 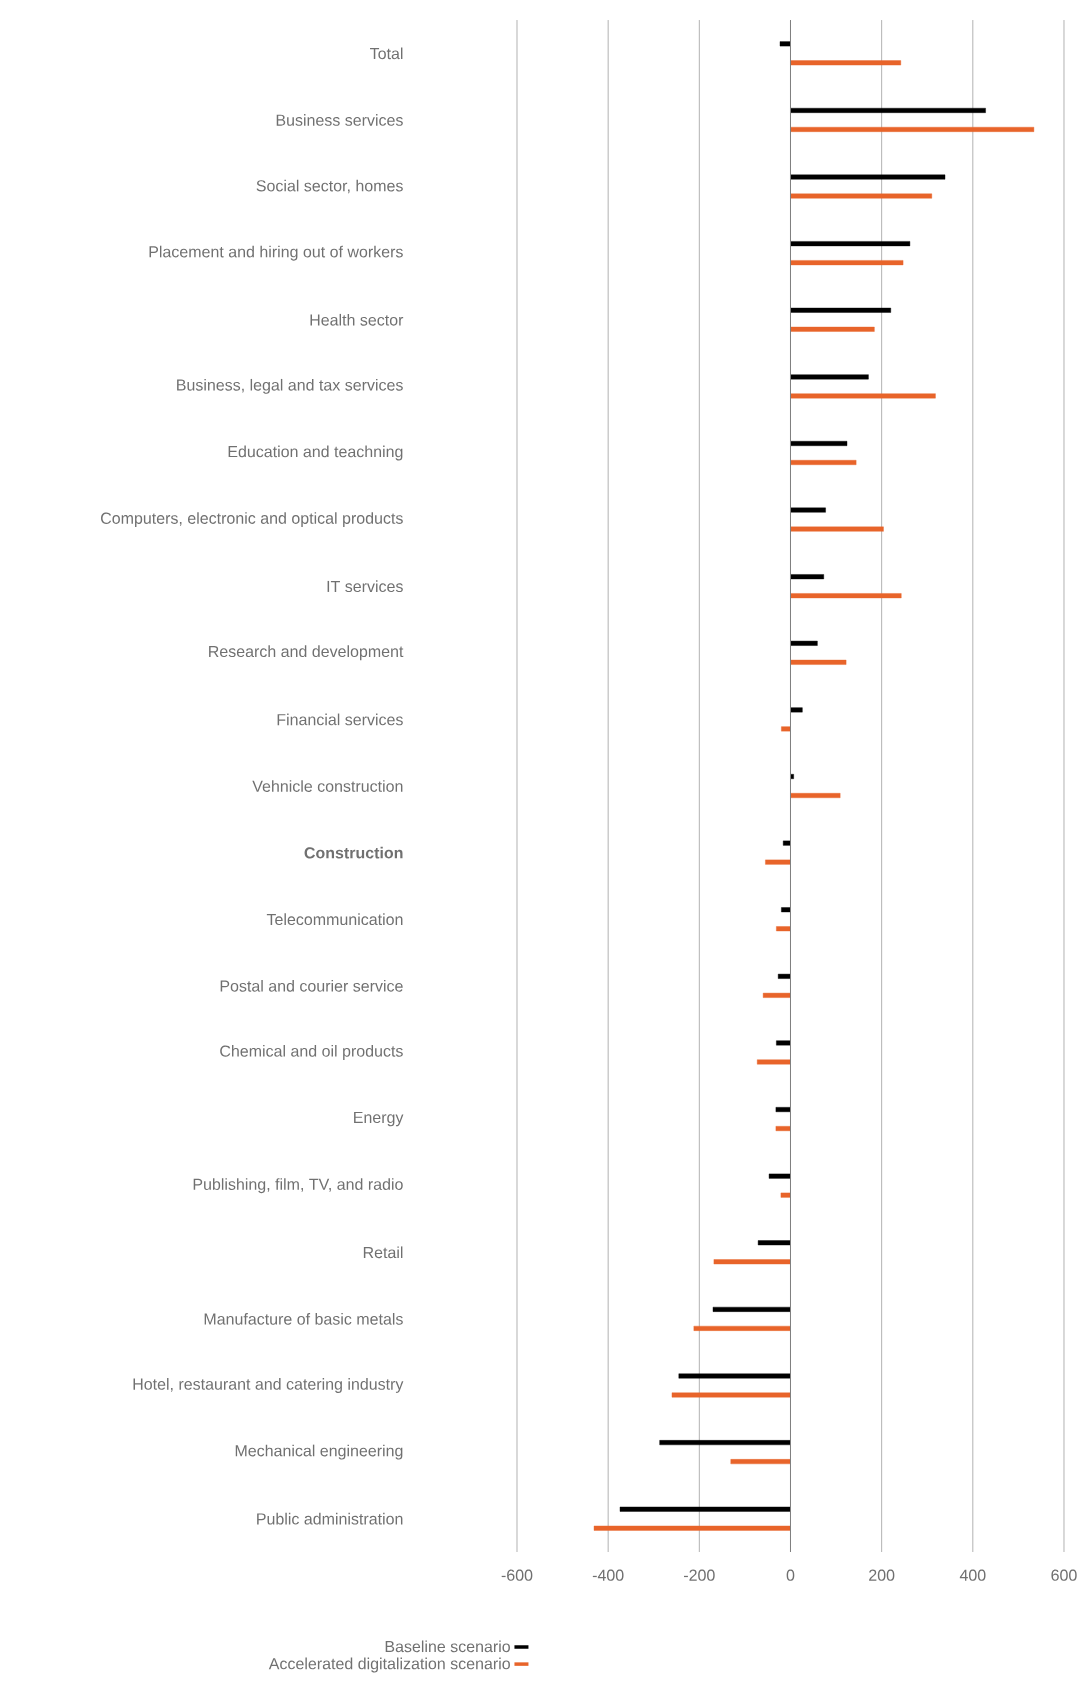 I want to click on y-tick-label: Computers, electronic and optical products, so click(x=252, y=520).